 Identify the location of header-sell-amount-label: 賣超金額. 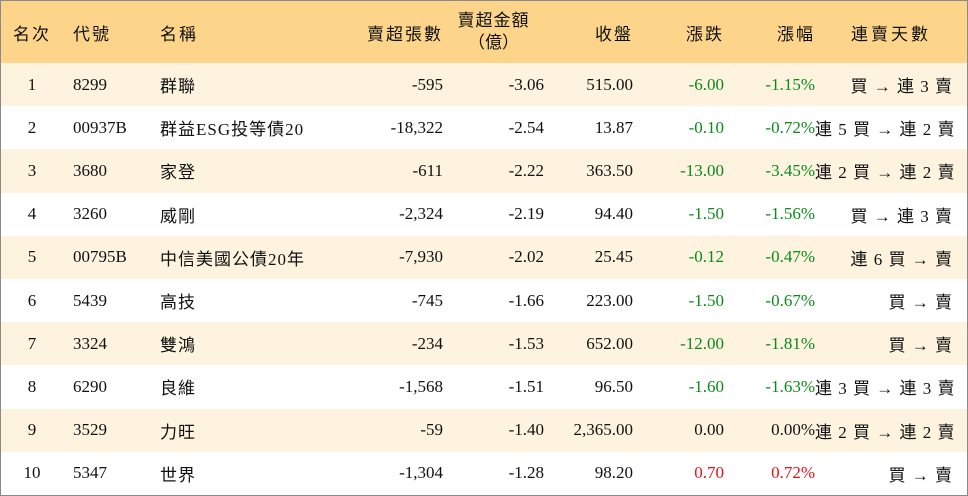
(493, 20).